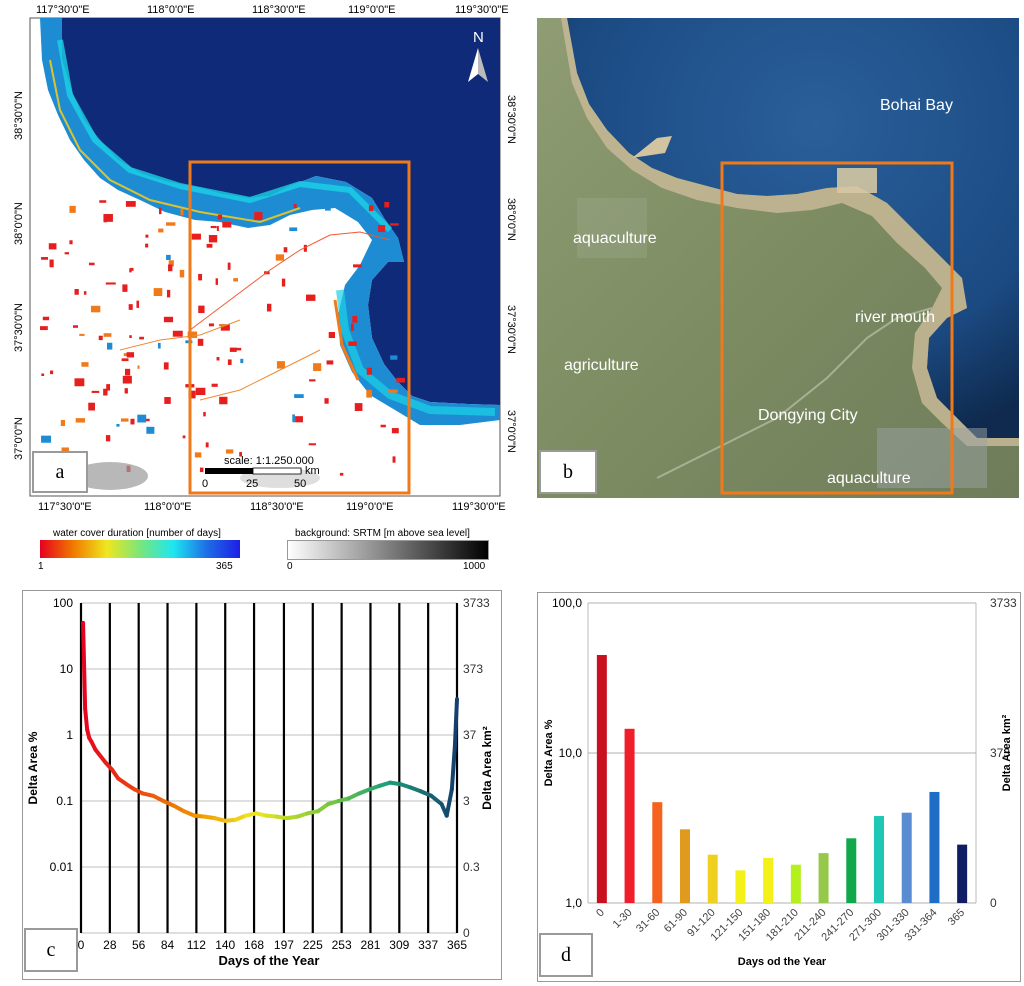 This screenshot has height=986, width=1024. Describe the element at coordinates (137, 533) in the screenshot. I see `legend-water-title: water cover duration [number of days]` at that location.